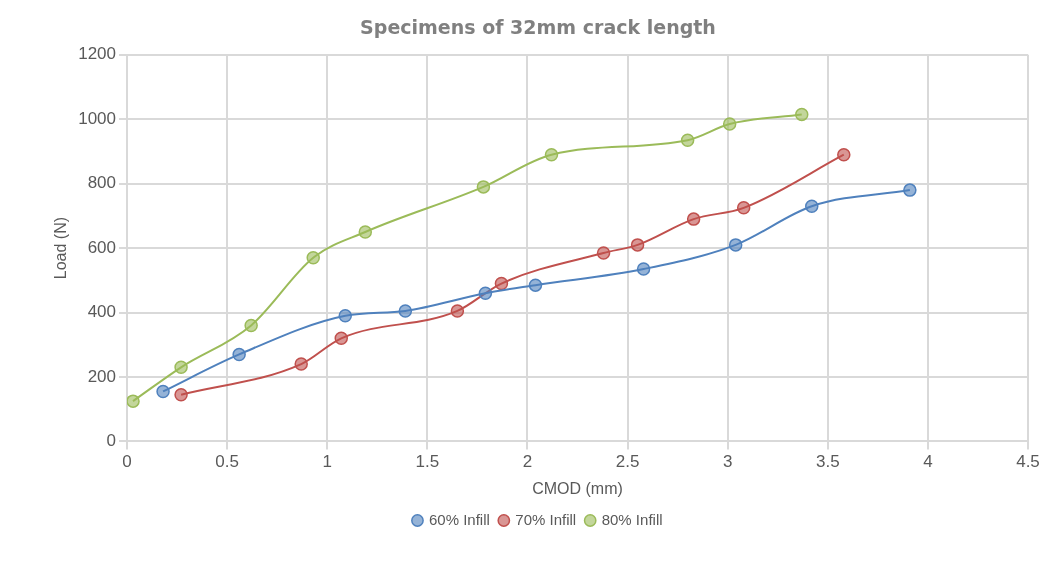  Describe the element at coordinates (102, 376) in the screenshot. I see `y-tick-label: 200` at that location.